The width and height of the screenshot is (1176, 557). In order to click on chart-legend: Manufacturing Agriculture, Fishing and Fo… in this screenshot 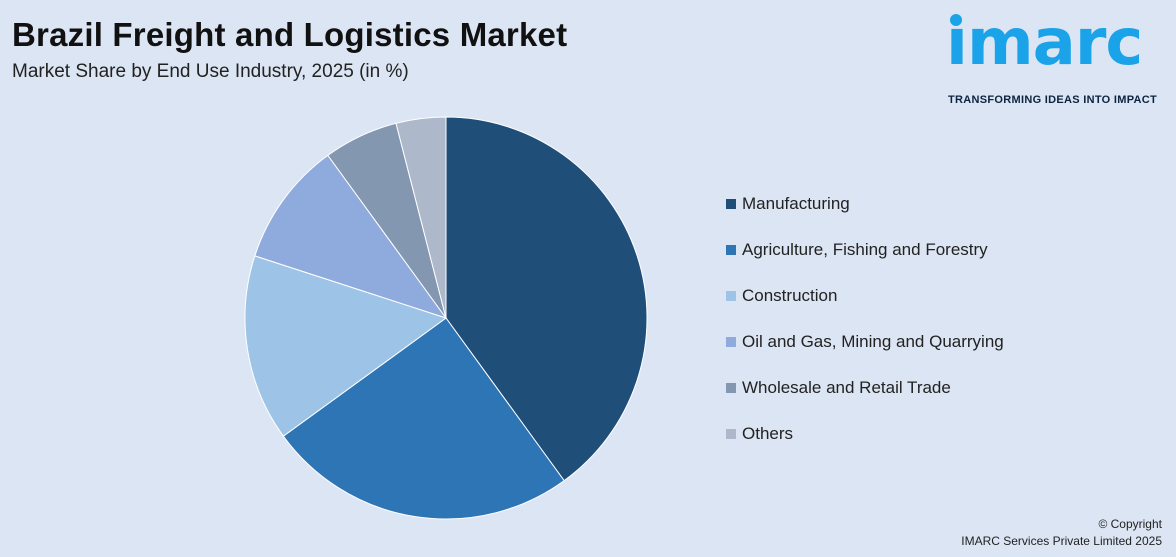, I will do `click(865, 331)`.